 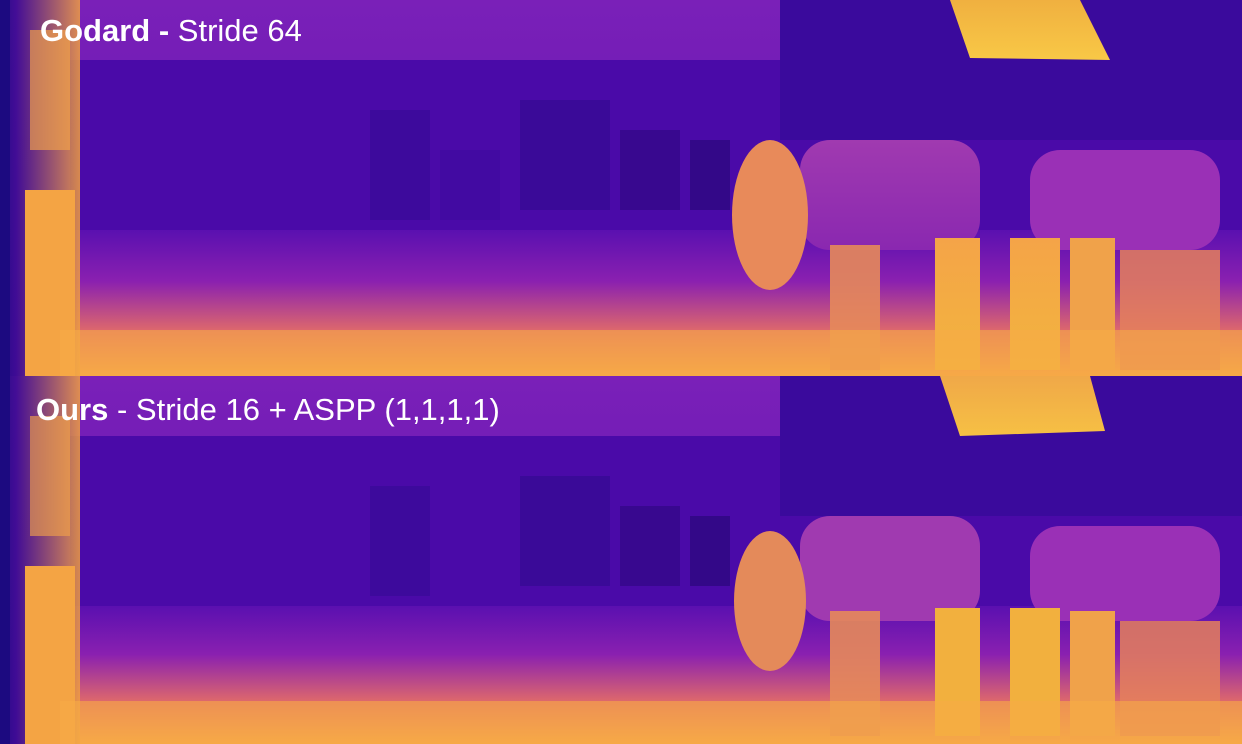 What do you see at coordinates (72, 409) in the screenshot?
I see `ours-method-label: Ours` at bounding box center [72, 409].